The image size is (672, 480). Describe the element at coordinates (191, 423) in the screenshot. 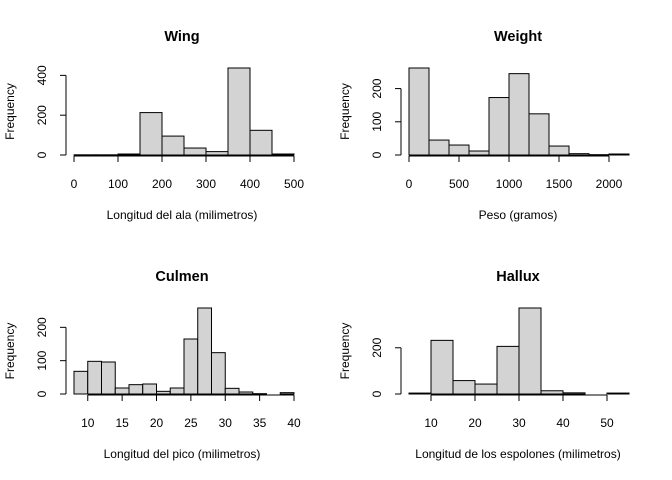

I see `x-tick-label: 25` at that location.